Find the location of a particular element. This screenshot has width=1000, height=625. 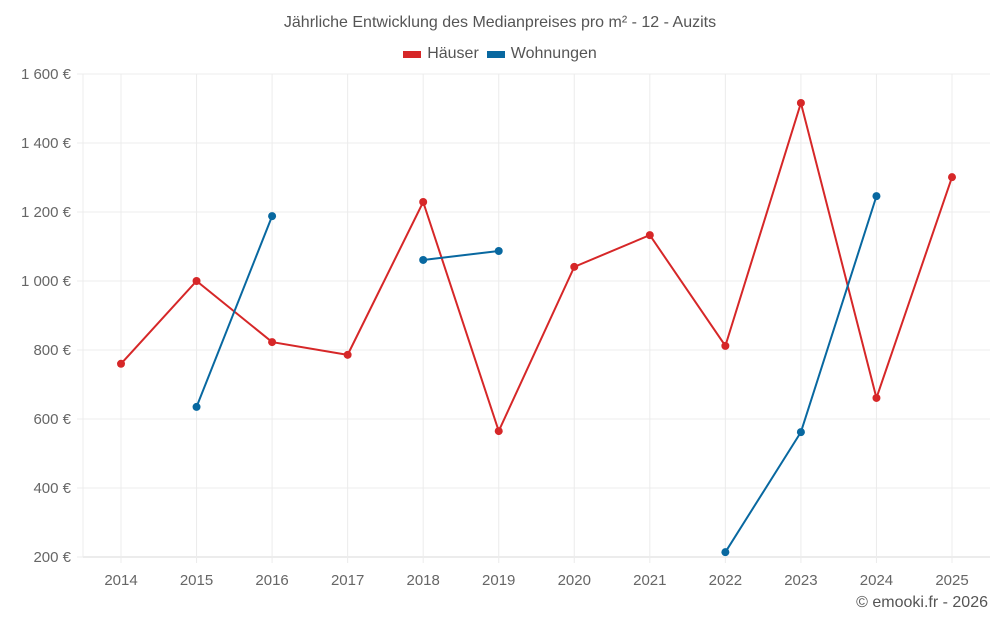

x-tick-label: 2015 is located at coordinates (196, 580).